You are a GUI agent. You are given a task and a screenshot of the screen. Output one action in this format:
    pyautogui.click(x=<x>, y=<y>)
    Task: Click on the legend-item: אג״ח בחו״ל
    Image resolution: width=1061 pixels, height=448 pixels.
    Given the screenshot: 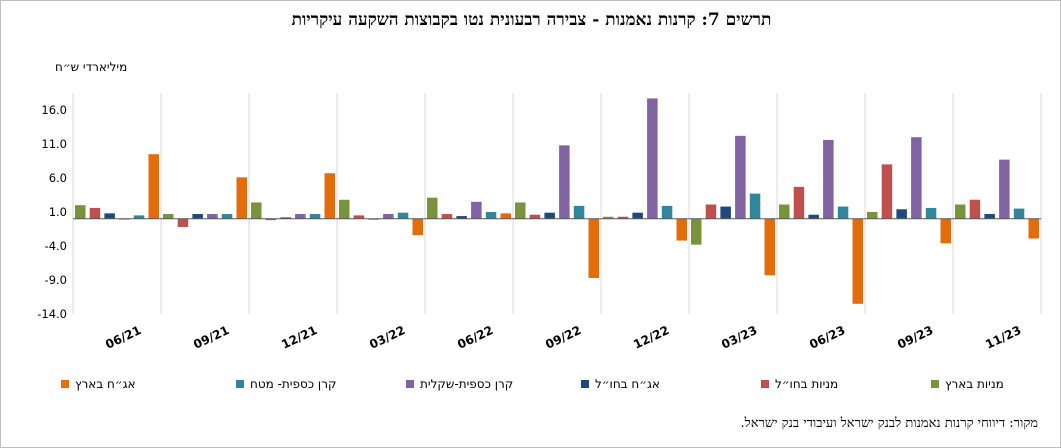 What is the action you would take?
    pyautogui.click(x=620, y=384)
    